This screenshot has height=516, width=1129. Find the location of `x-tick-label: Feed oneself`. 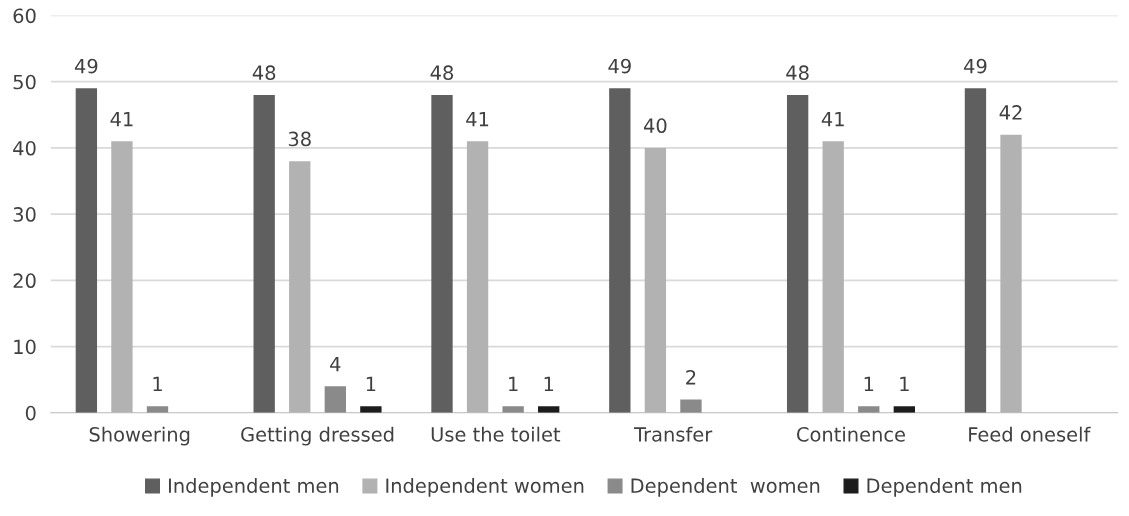

x-tick-label: Feed oneself is located at coordinates (1030, 434).